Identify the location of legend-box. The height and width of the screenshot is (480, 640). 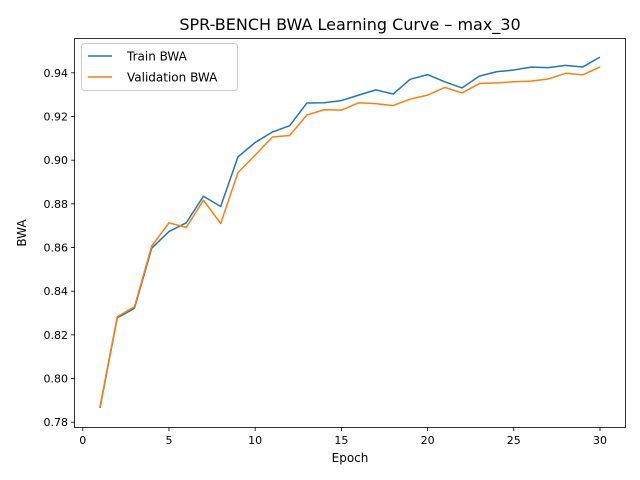
(159, 67).